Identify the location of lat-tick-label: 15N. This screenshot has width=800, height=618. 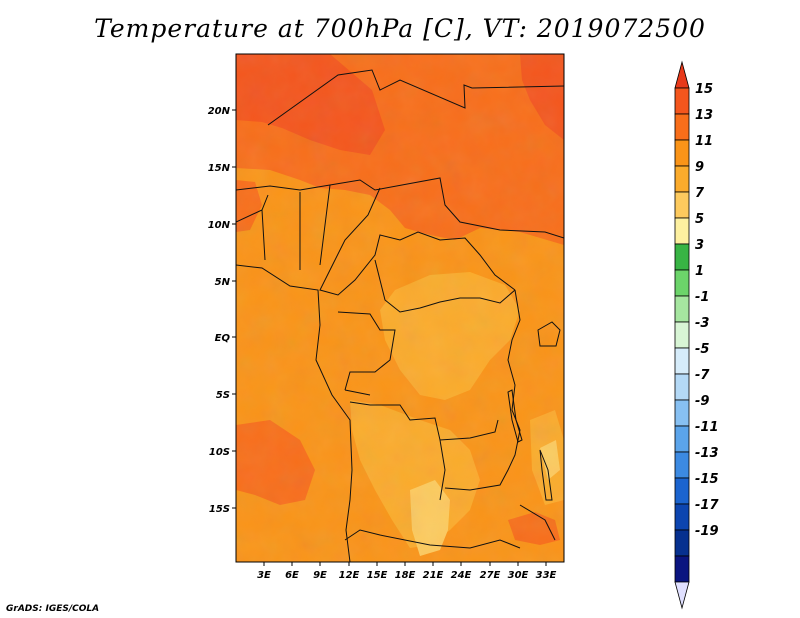
(219, 168).